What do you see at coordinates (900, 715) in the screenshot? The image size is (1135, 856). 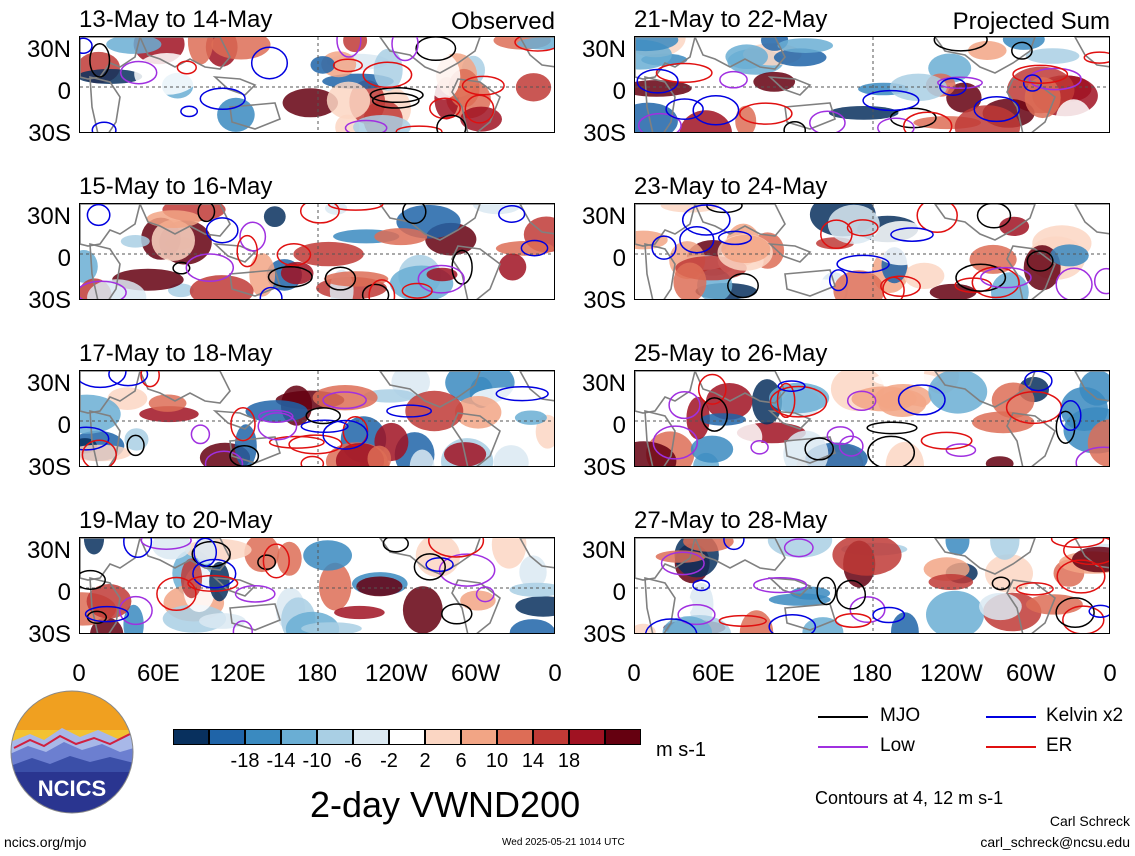 I see `legend-mjo-label: MJO` at bounding box center [900, 715].